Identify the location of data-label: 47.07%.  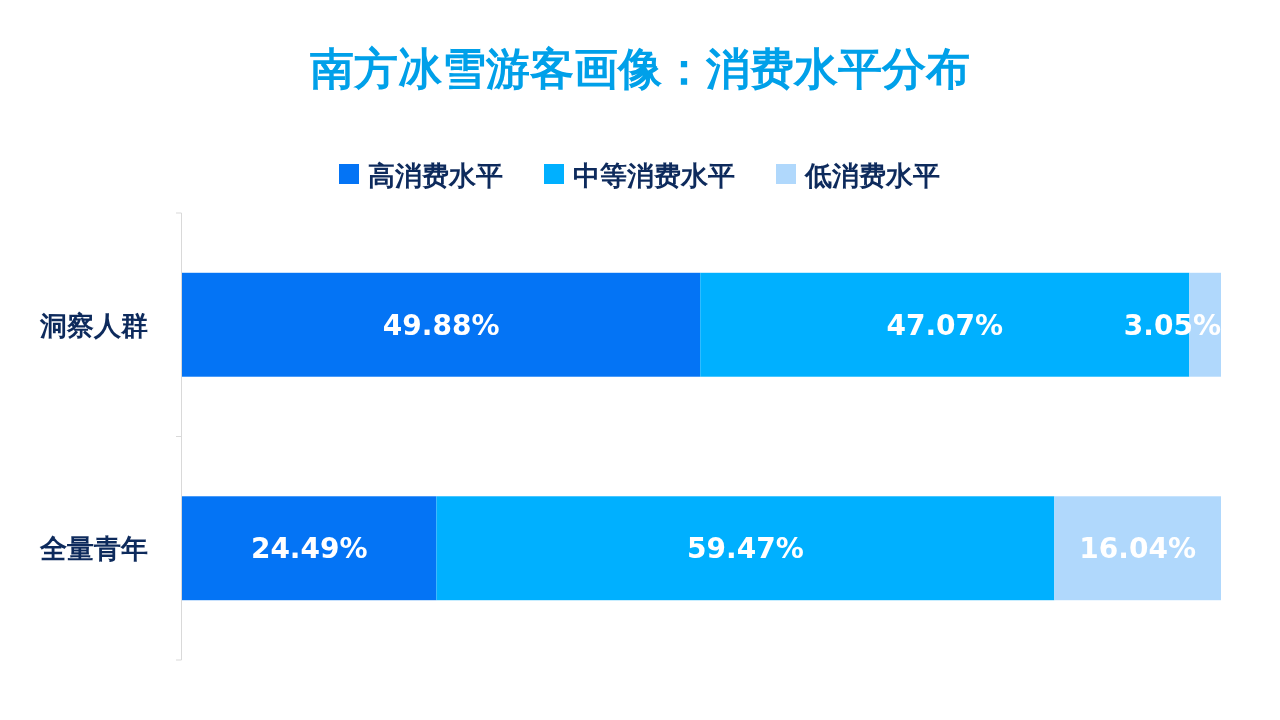
(945, 325).